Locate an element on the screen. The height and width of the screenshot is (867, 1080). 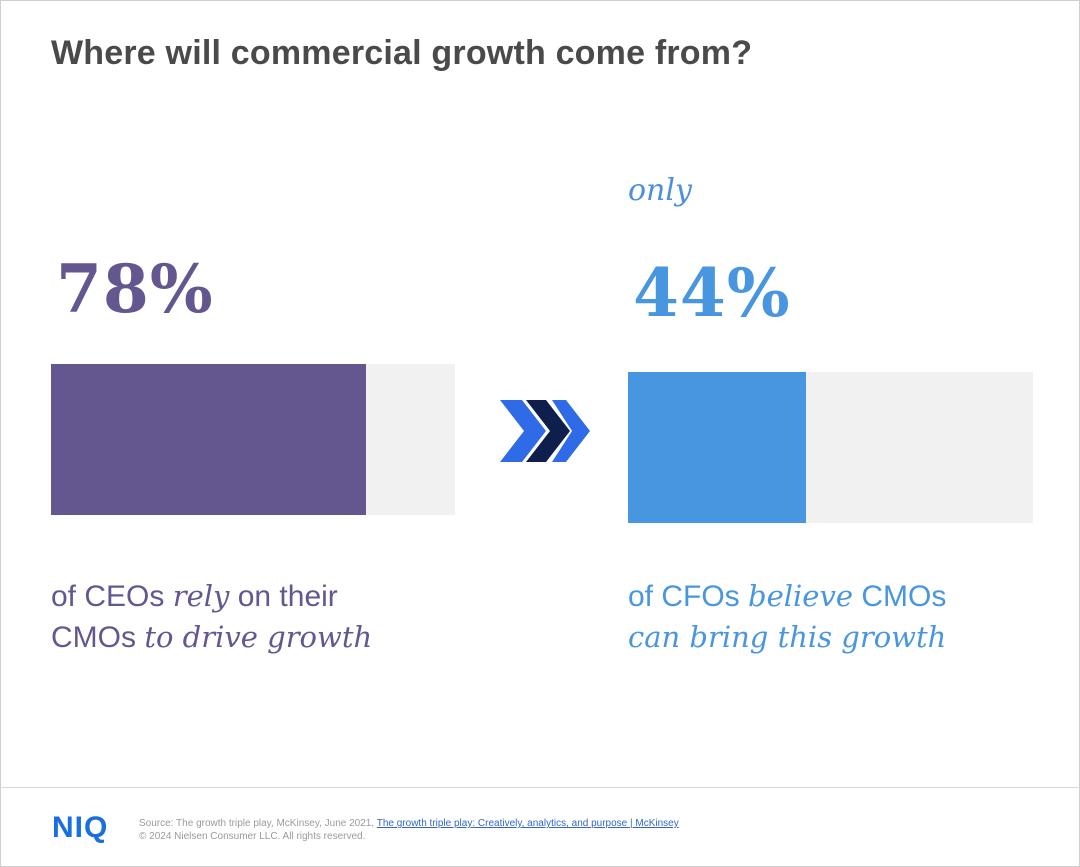
only-qualifier: only is located at coordinates (660, 190).